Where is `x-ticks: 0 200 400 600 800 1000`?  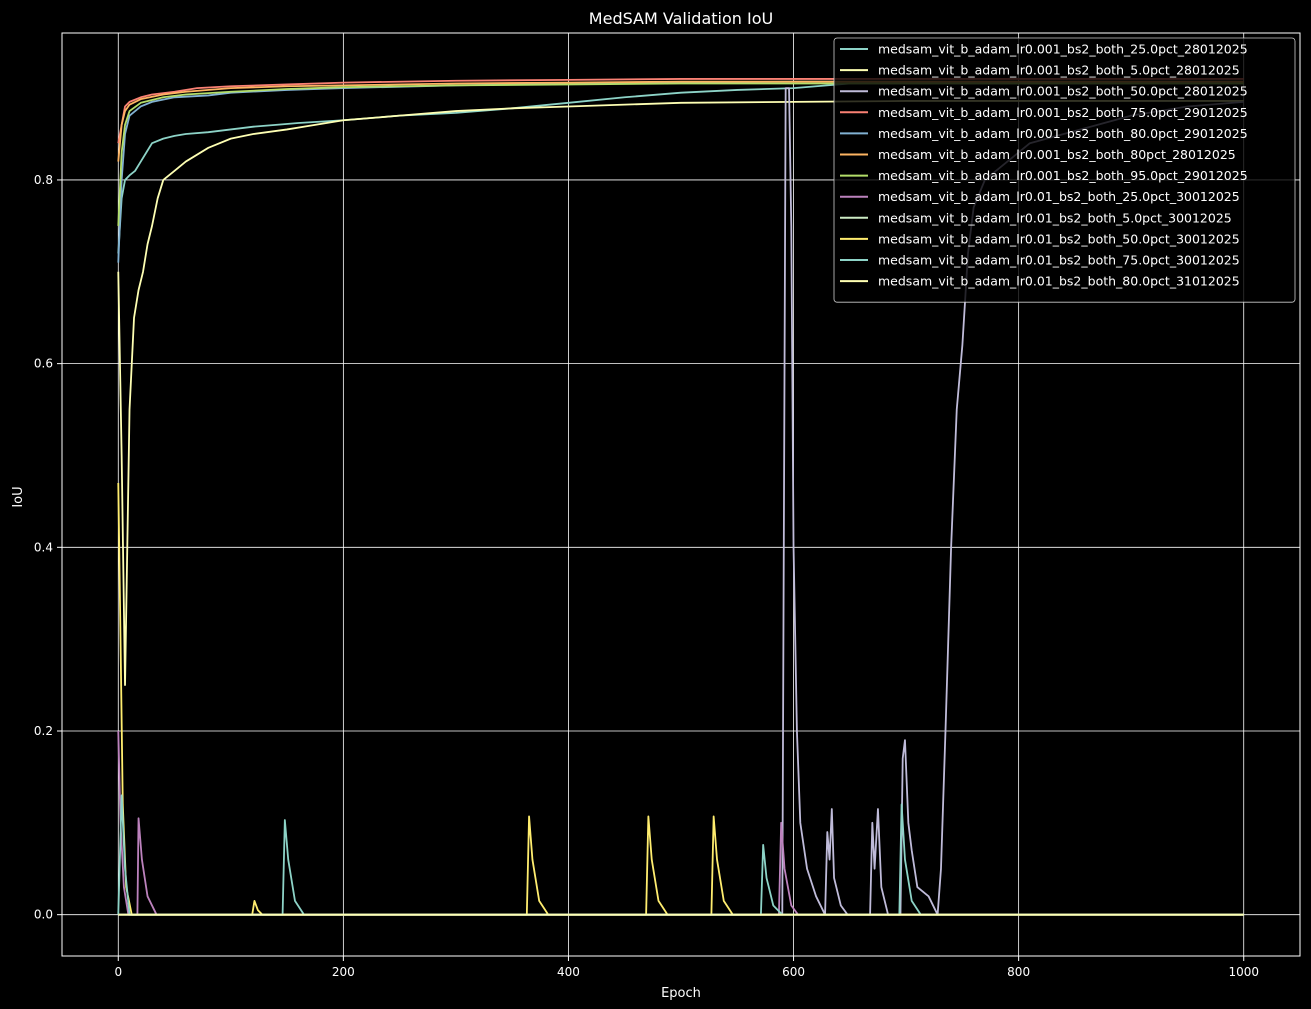 x-ticks: 0 200 400 600 800 1000 is located at coordinates (686, 967).